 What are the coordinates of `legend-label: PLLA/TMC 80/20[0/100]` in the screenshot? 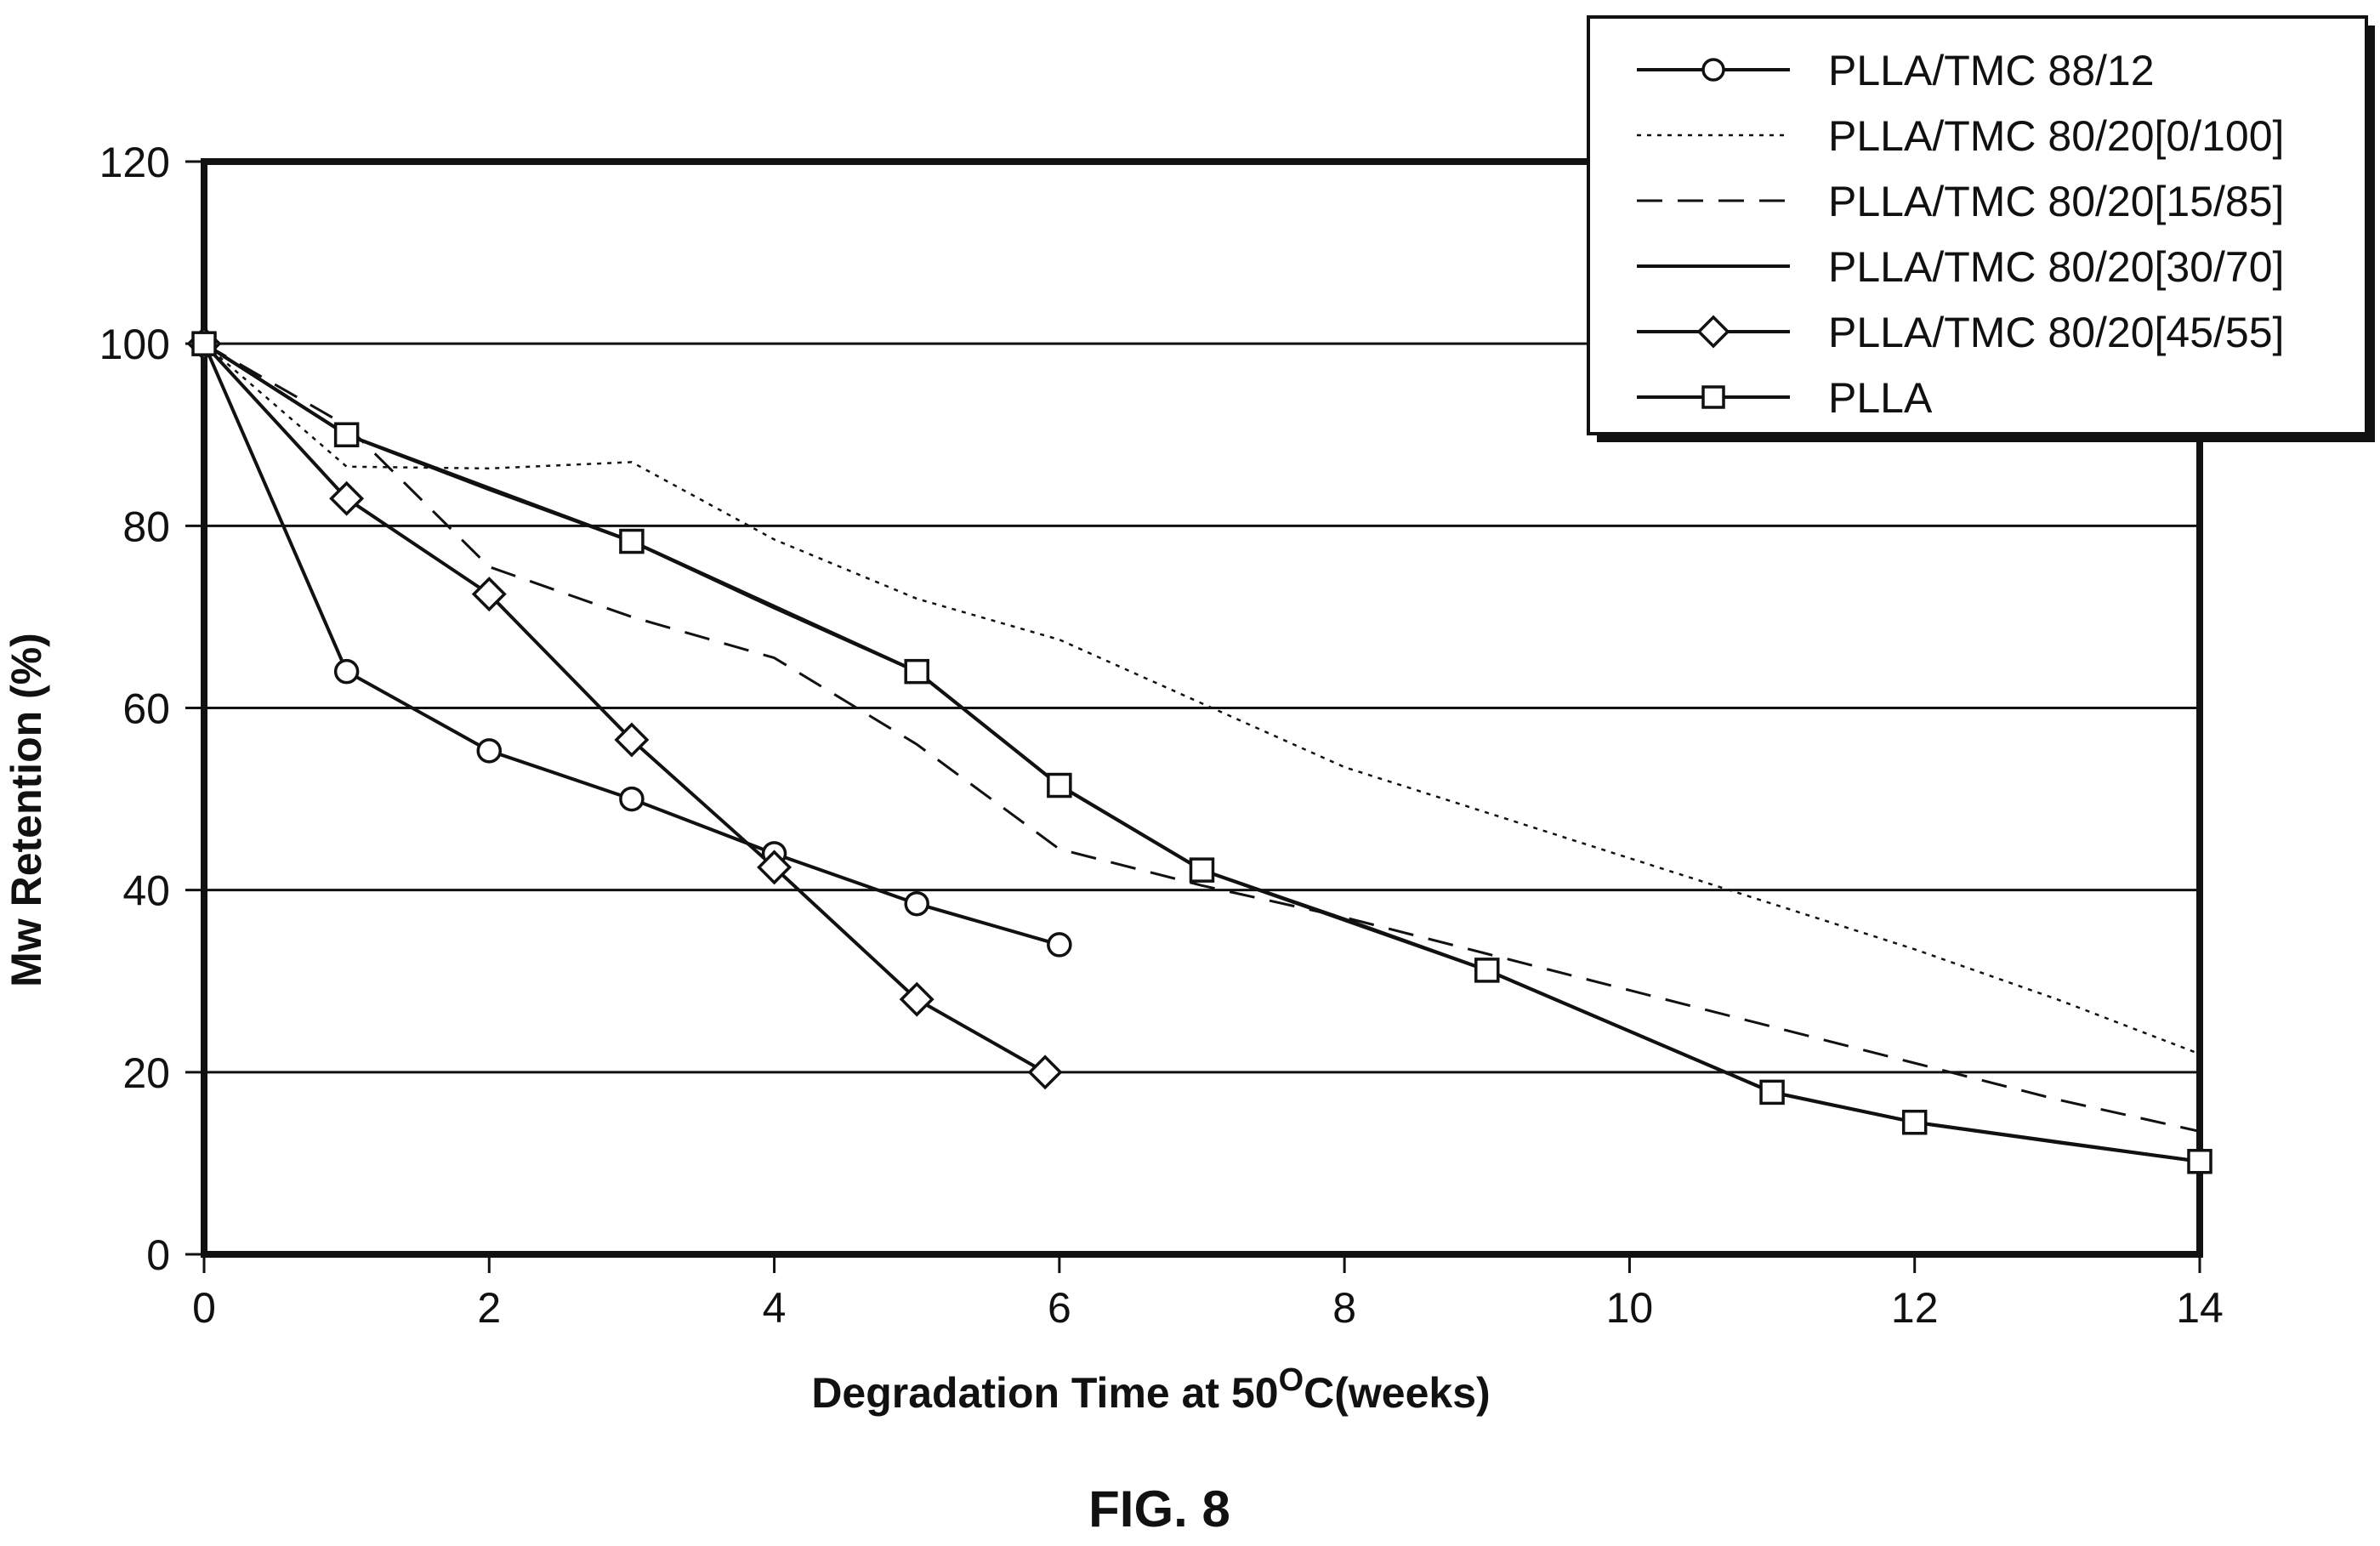 It's located at (2056, 136).